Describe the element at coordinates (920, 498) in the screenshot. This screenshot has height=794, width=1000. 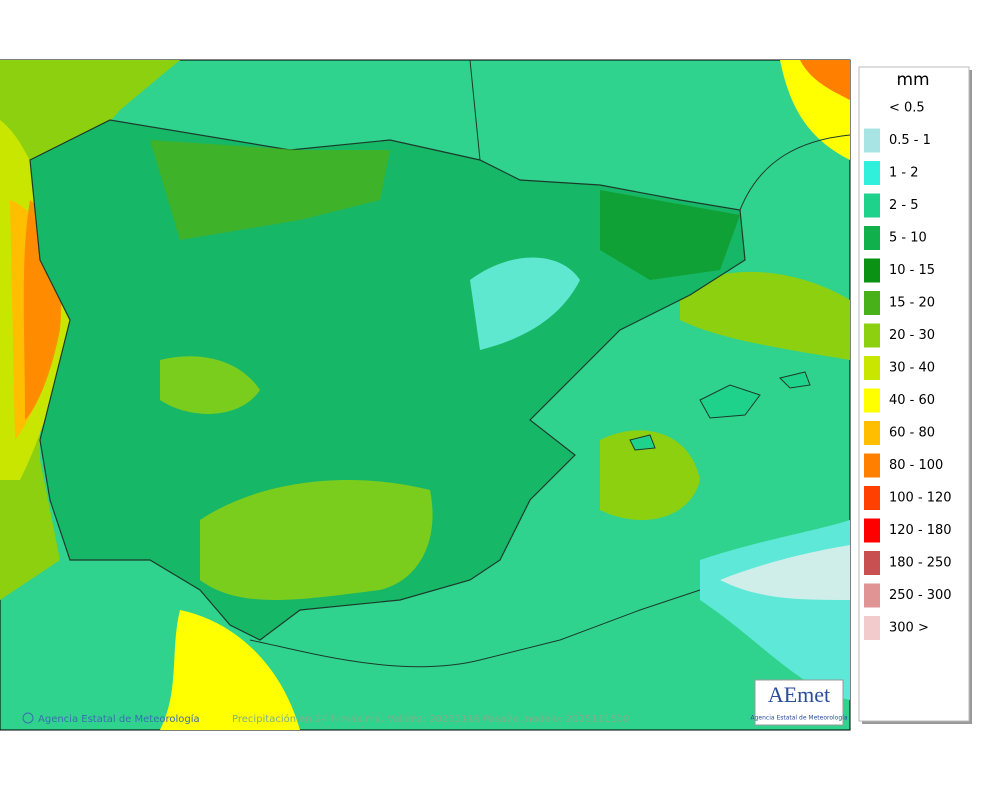
I see `legend-label: 100 - 120` at that location.